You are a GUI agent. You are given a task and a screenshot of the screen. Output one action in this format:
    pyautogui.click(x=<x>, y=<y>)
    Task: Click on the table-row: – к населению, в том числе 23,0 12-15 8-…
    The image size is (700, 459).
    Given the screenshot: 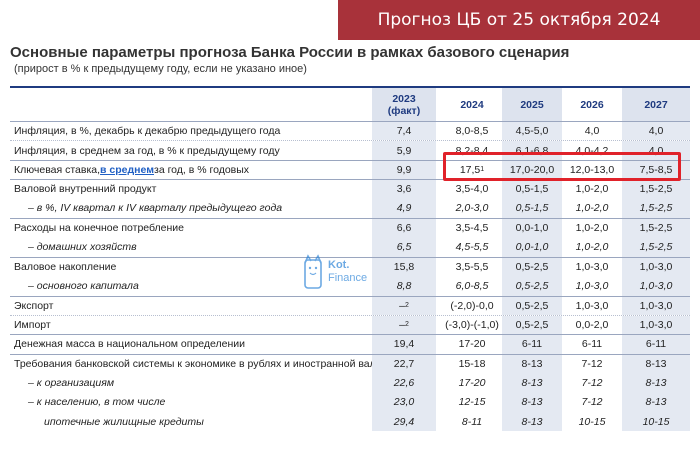 What is the action you would take?
    pyautogui.click(x=350, y=402)
    